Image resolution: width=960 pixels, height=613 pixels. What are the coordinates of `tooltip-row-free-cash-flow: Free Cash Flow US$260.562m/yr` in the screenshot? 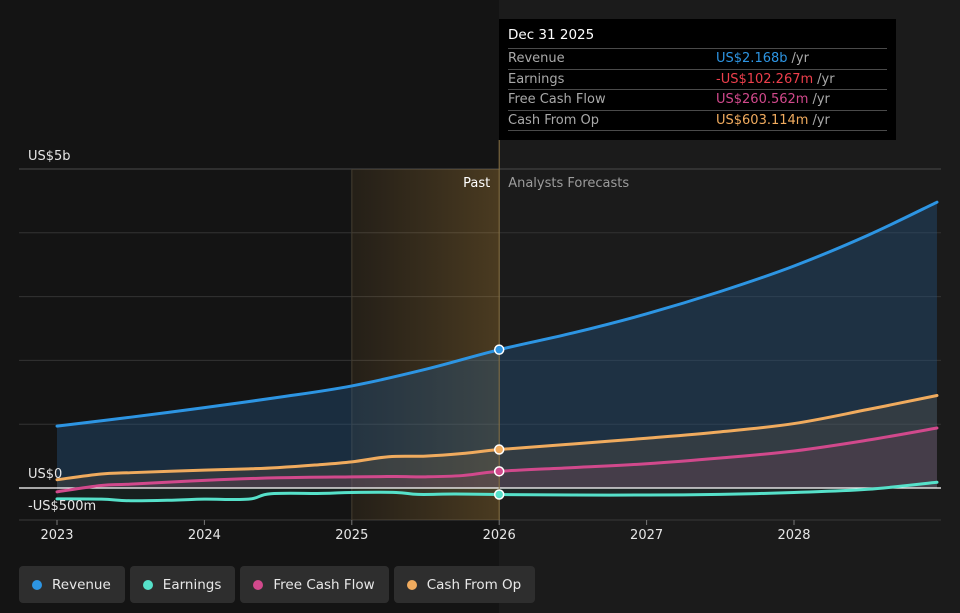 It's located at (697, 99).